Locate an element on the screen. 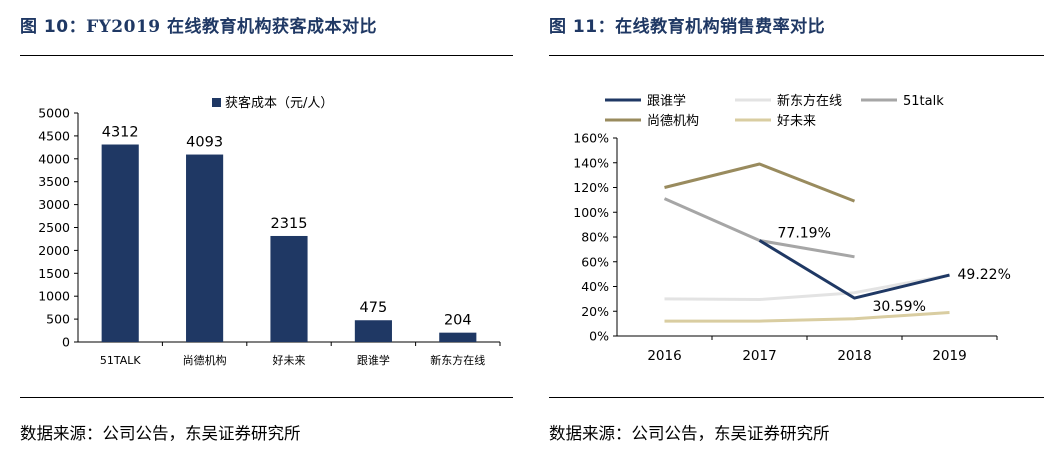  line-x-tick-label: 2016 is located at coordinates (664, 356).